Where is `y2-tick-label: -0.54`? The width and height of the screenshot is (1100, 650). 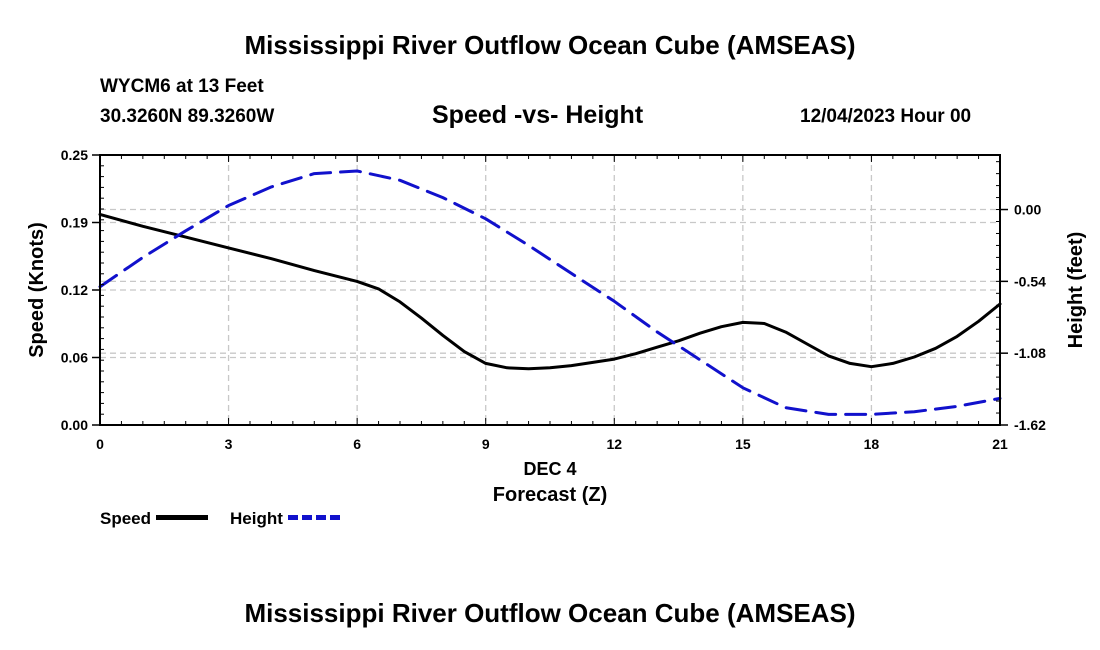
y2-tick-label: -0.54 is located at coordinates (1030, 281).